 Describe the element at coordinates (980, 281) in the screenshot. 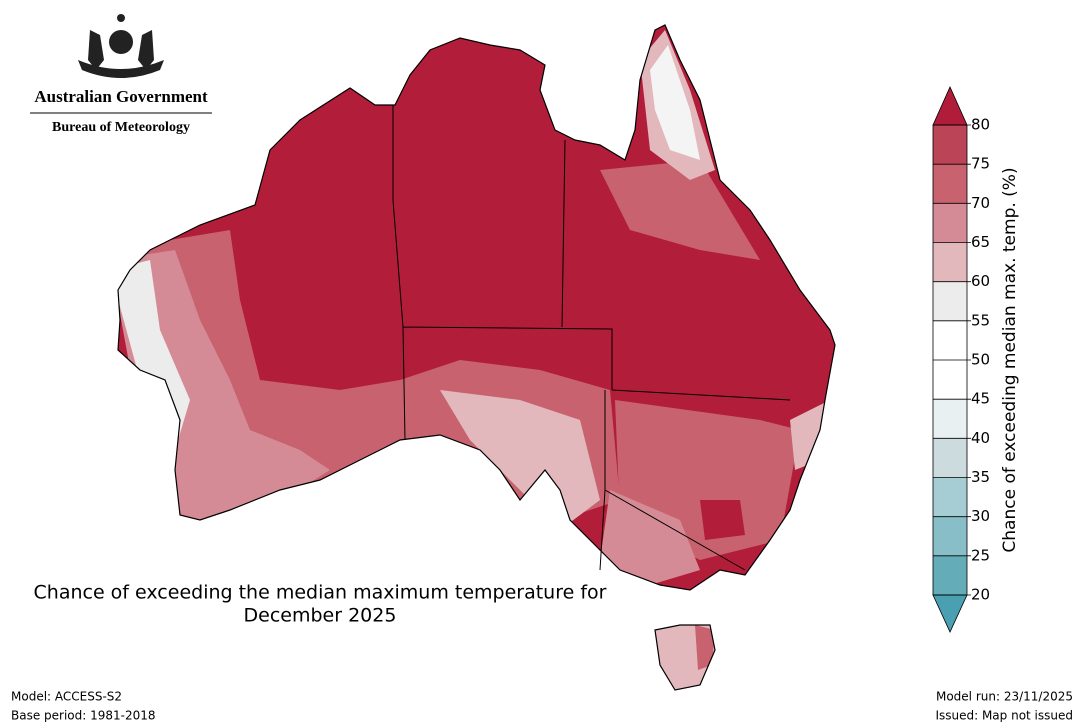

I see `colorbar-tick-label: 60` at that location.